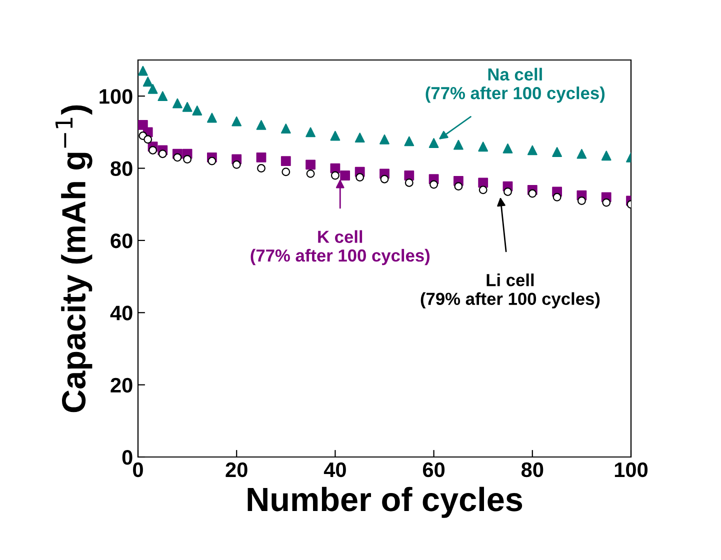 This screenshot has width=721, height=560. Describe the element at coordinates (73, 258) in the screenshot. I see `y-axis-title: Capacity (mAh g$^{−1}$)` at that location.